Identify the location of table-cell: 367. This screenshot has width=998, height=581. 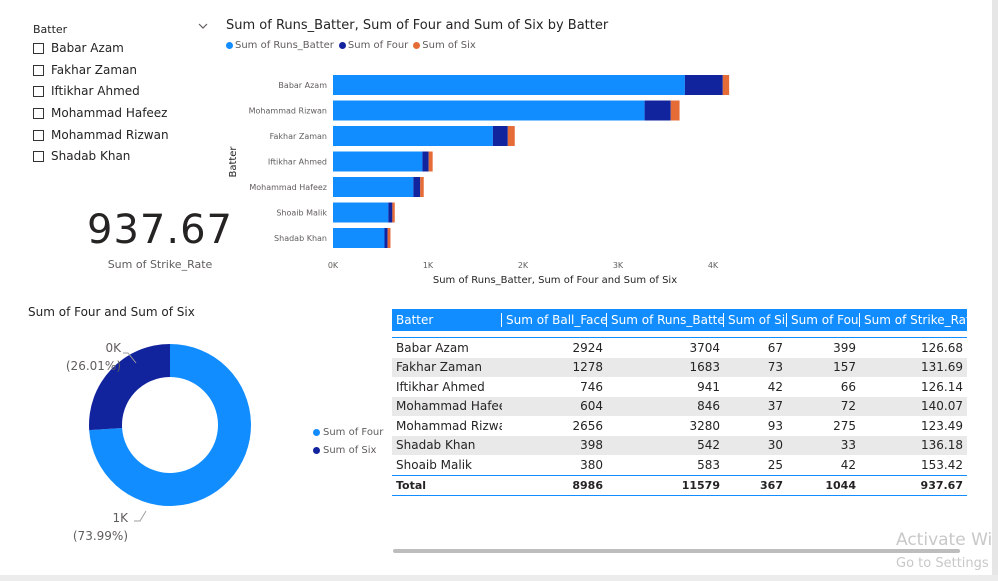
(771, 485).